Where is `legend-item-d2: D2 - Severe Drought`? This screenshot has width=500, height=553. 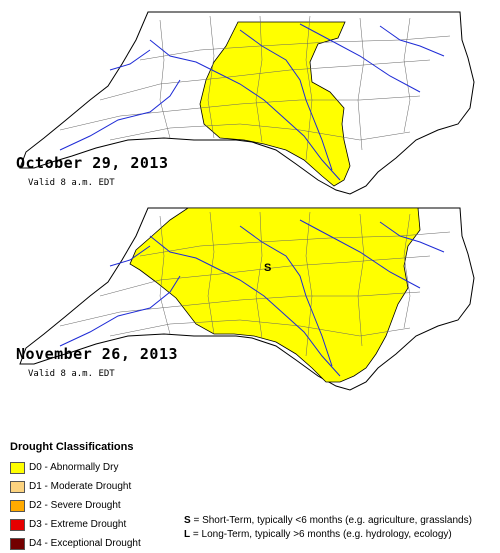
legend-item-d2: D2 - Severe Drought is located at coordinates (75, 505).